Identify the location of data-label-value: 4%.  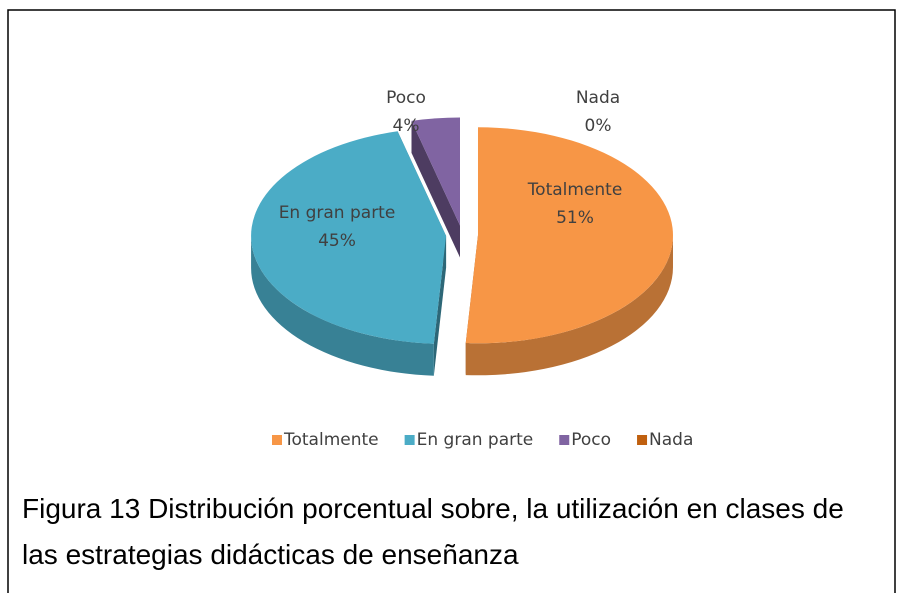
(406, 126).